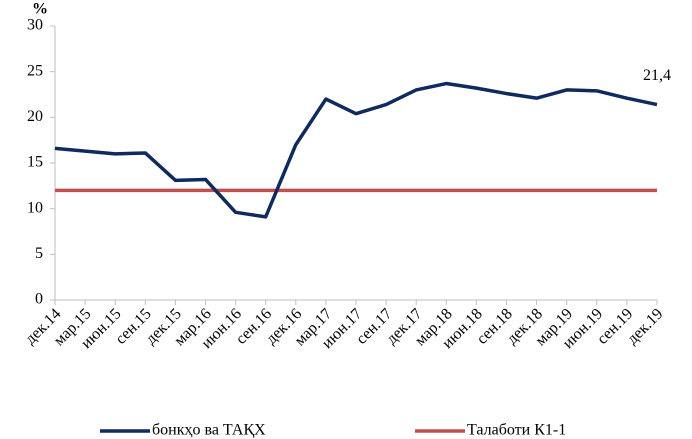  I want to click on y-tick-label: 5, so click(39, 253).